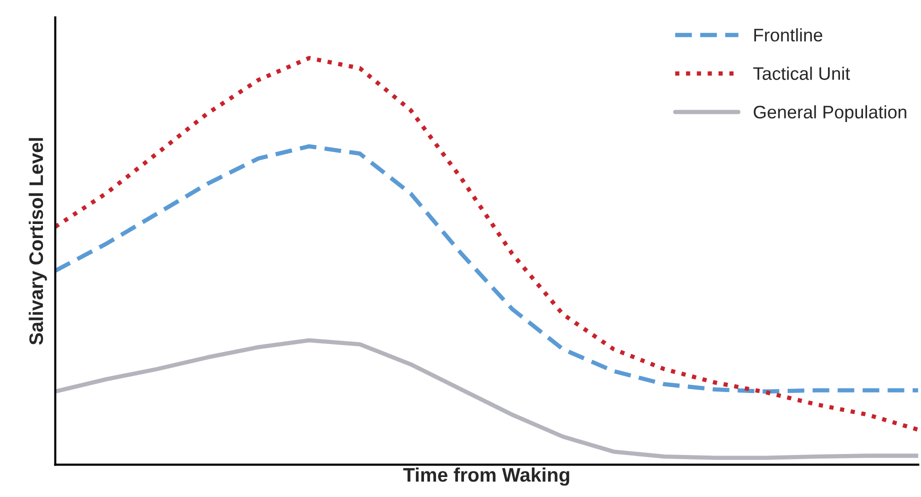 Image resolution: width=921 pixels, height=497 pixels. Describe the element at coordinates (486, 476) in the screenshot. I see `x-axis-title: Time from Waking` at that location.